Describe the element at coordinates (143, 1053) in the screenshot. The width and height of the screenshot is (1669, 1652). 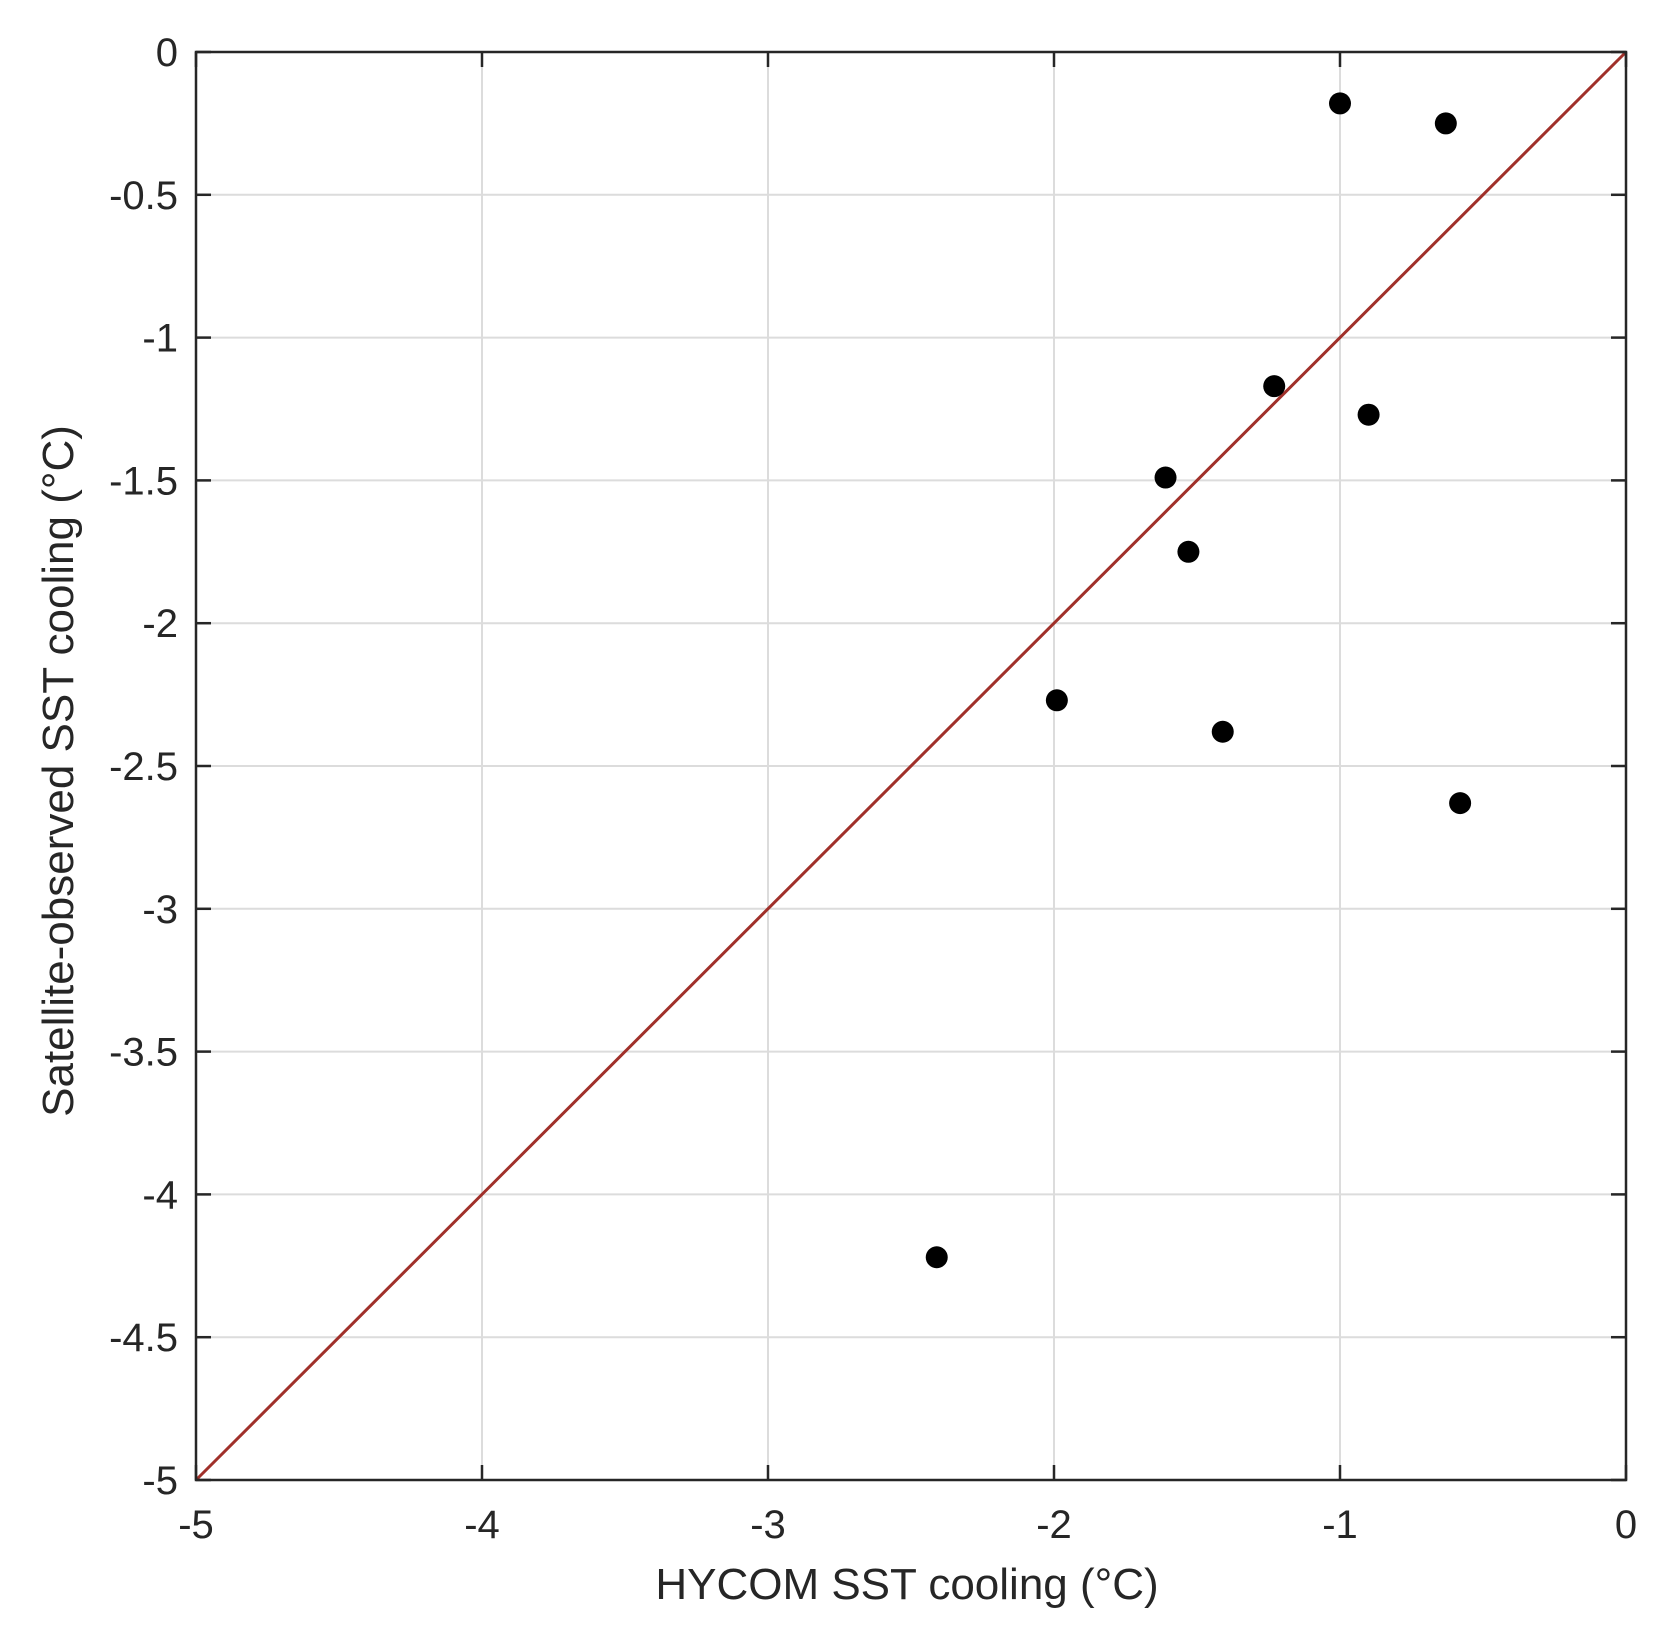
I see `y-tick-label: -3.5` at that location.